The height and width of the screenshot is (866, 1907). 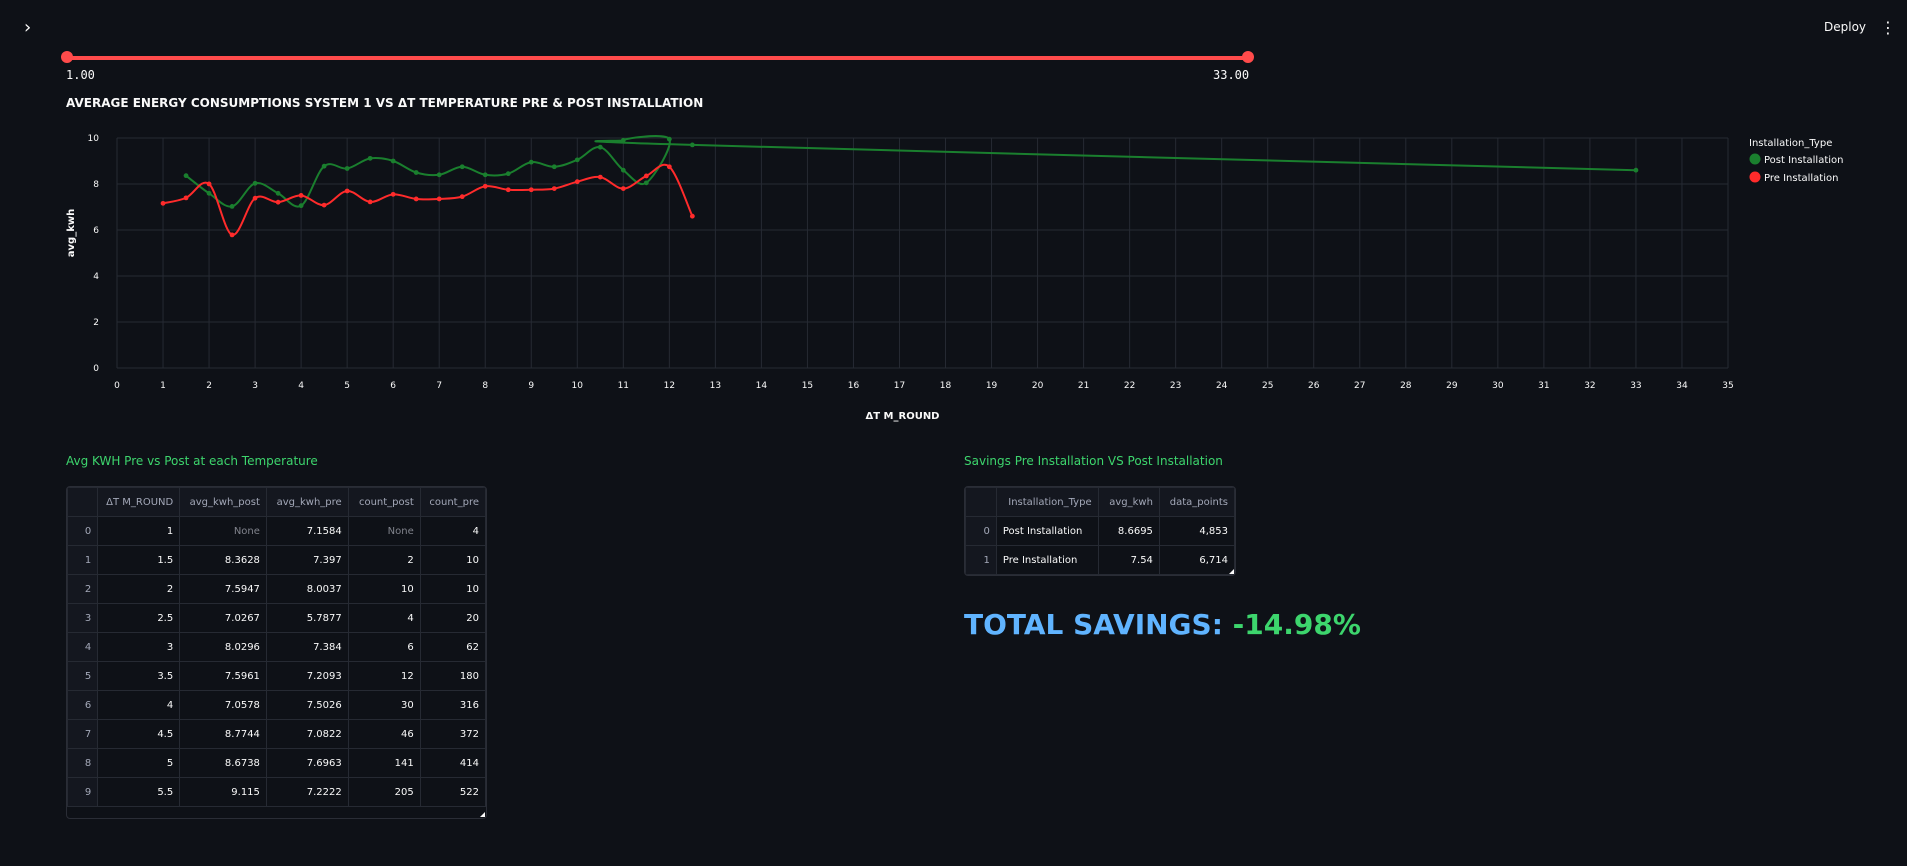 I want to click on table-row: 3 2.5 7.0267 5.7877 4 20, so click(x=276, y=618).